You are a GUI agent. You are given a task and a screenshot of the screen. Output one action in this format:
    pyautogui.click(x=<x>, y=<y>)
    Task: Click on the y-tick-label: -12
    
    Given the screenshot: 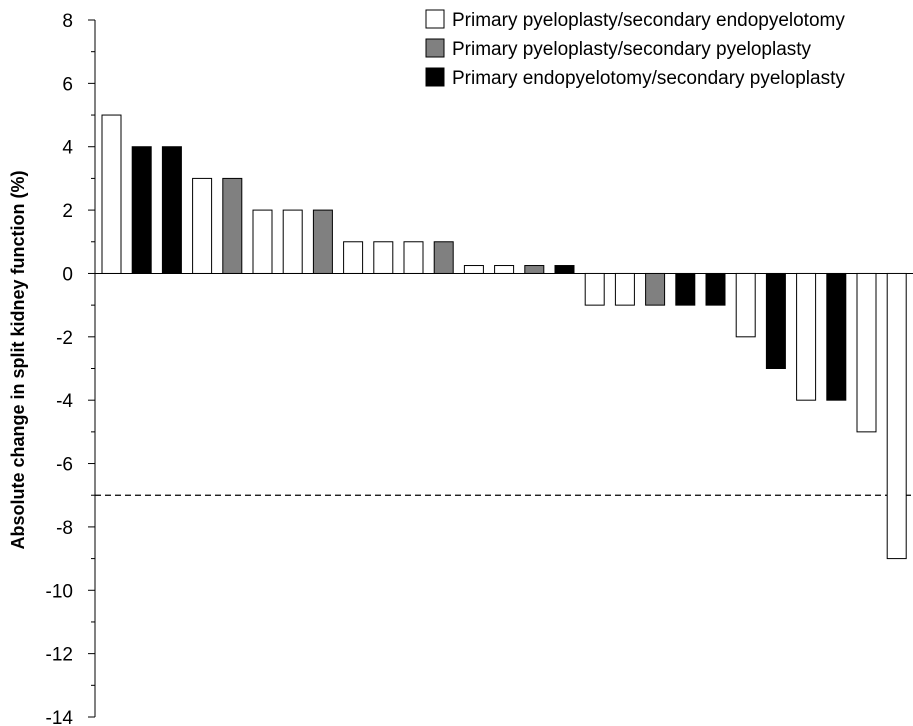 What is the action you would take?
    pyautogui.click(x=59, y=655)
    